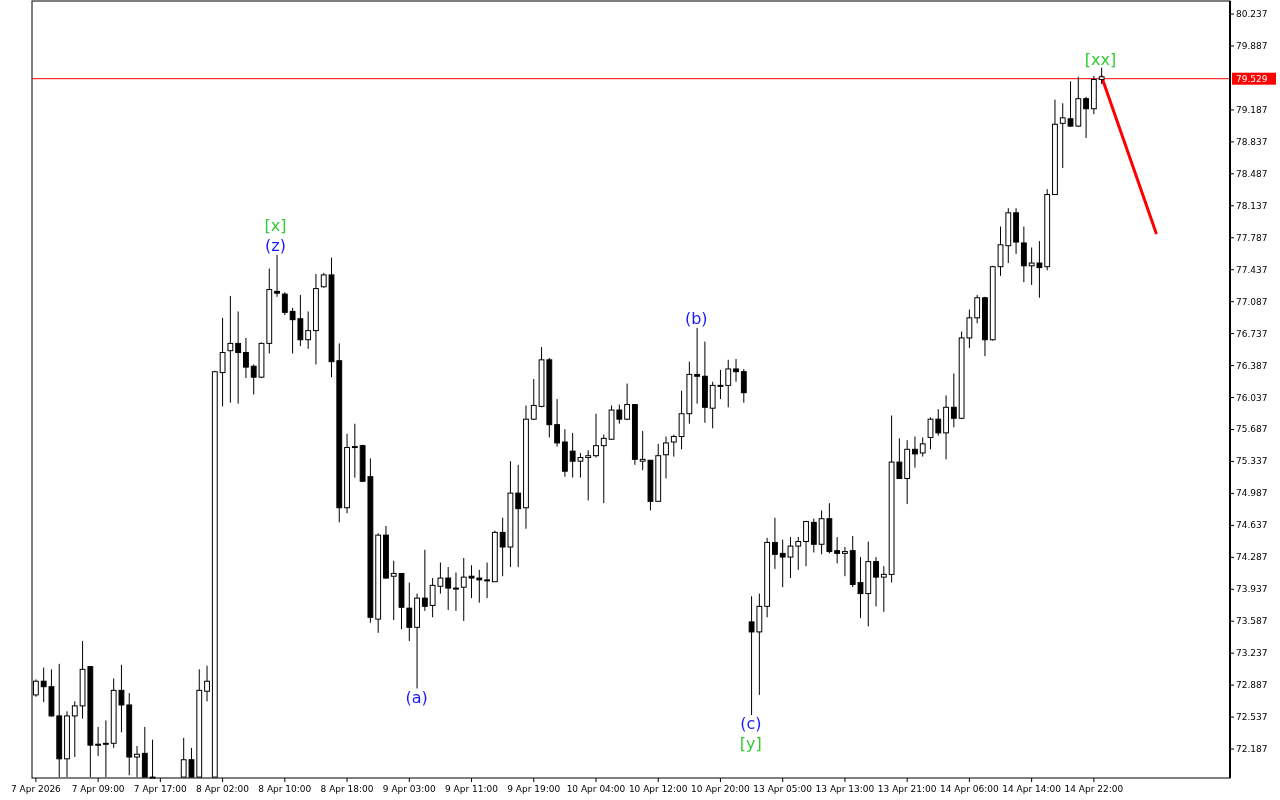  What do you see at coordinates (409, 789) in the screenshot?
I see `x-tick-label: 9 Apr 03:00` at bounding box center [409, 789].